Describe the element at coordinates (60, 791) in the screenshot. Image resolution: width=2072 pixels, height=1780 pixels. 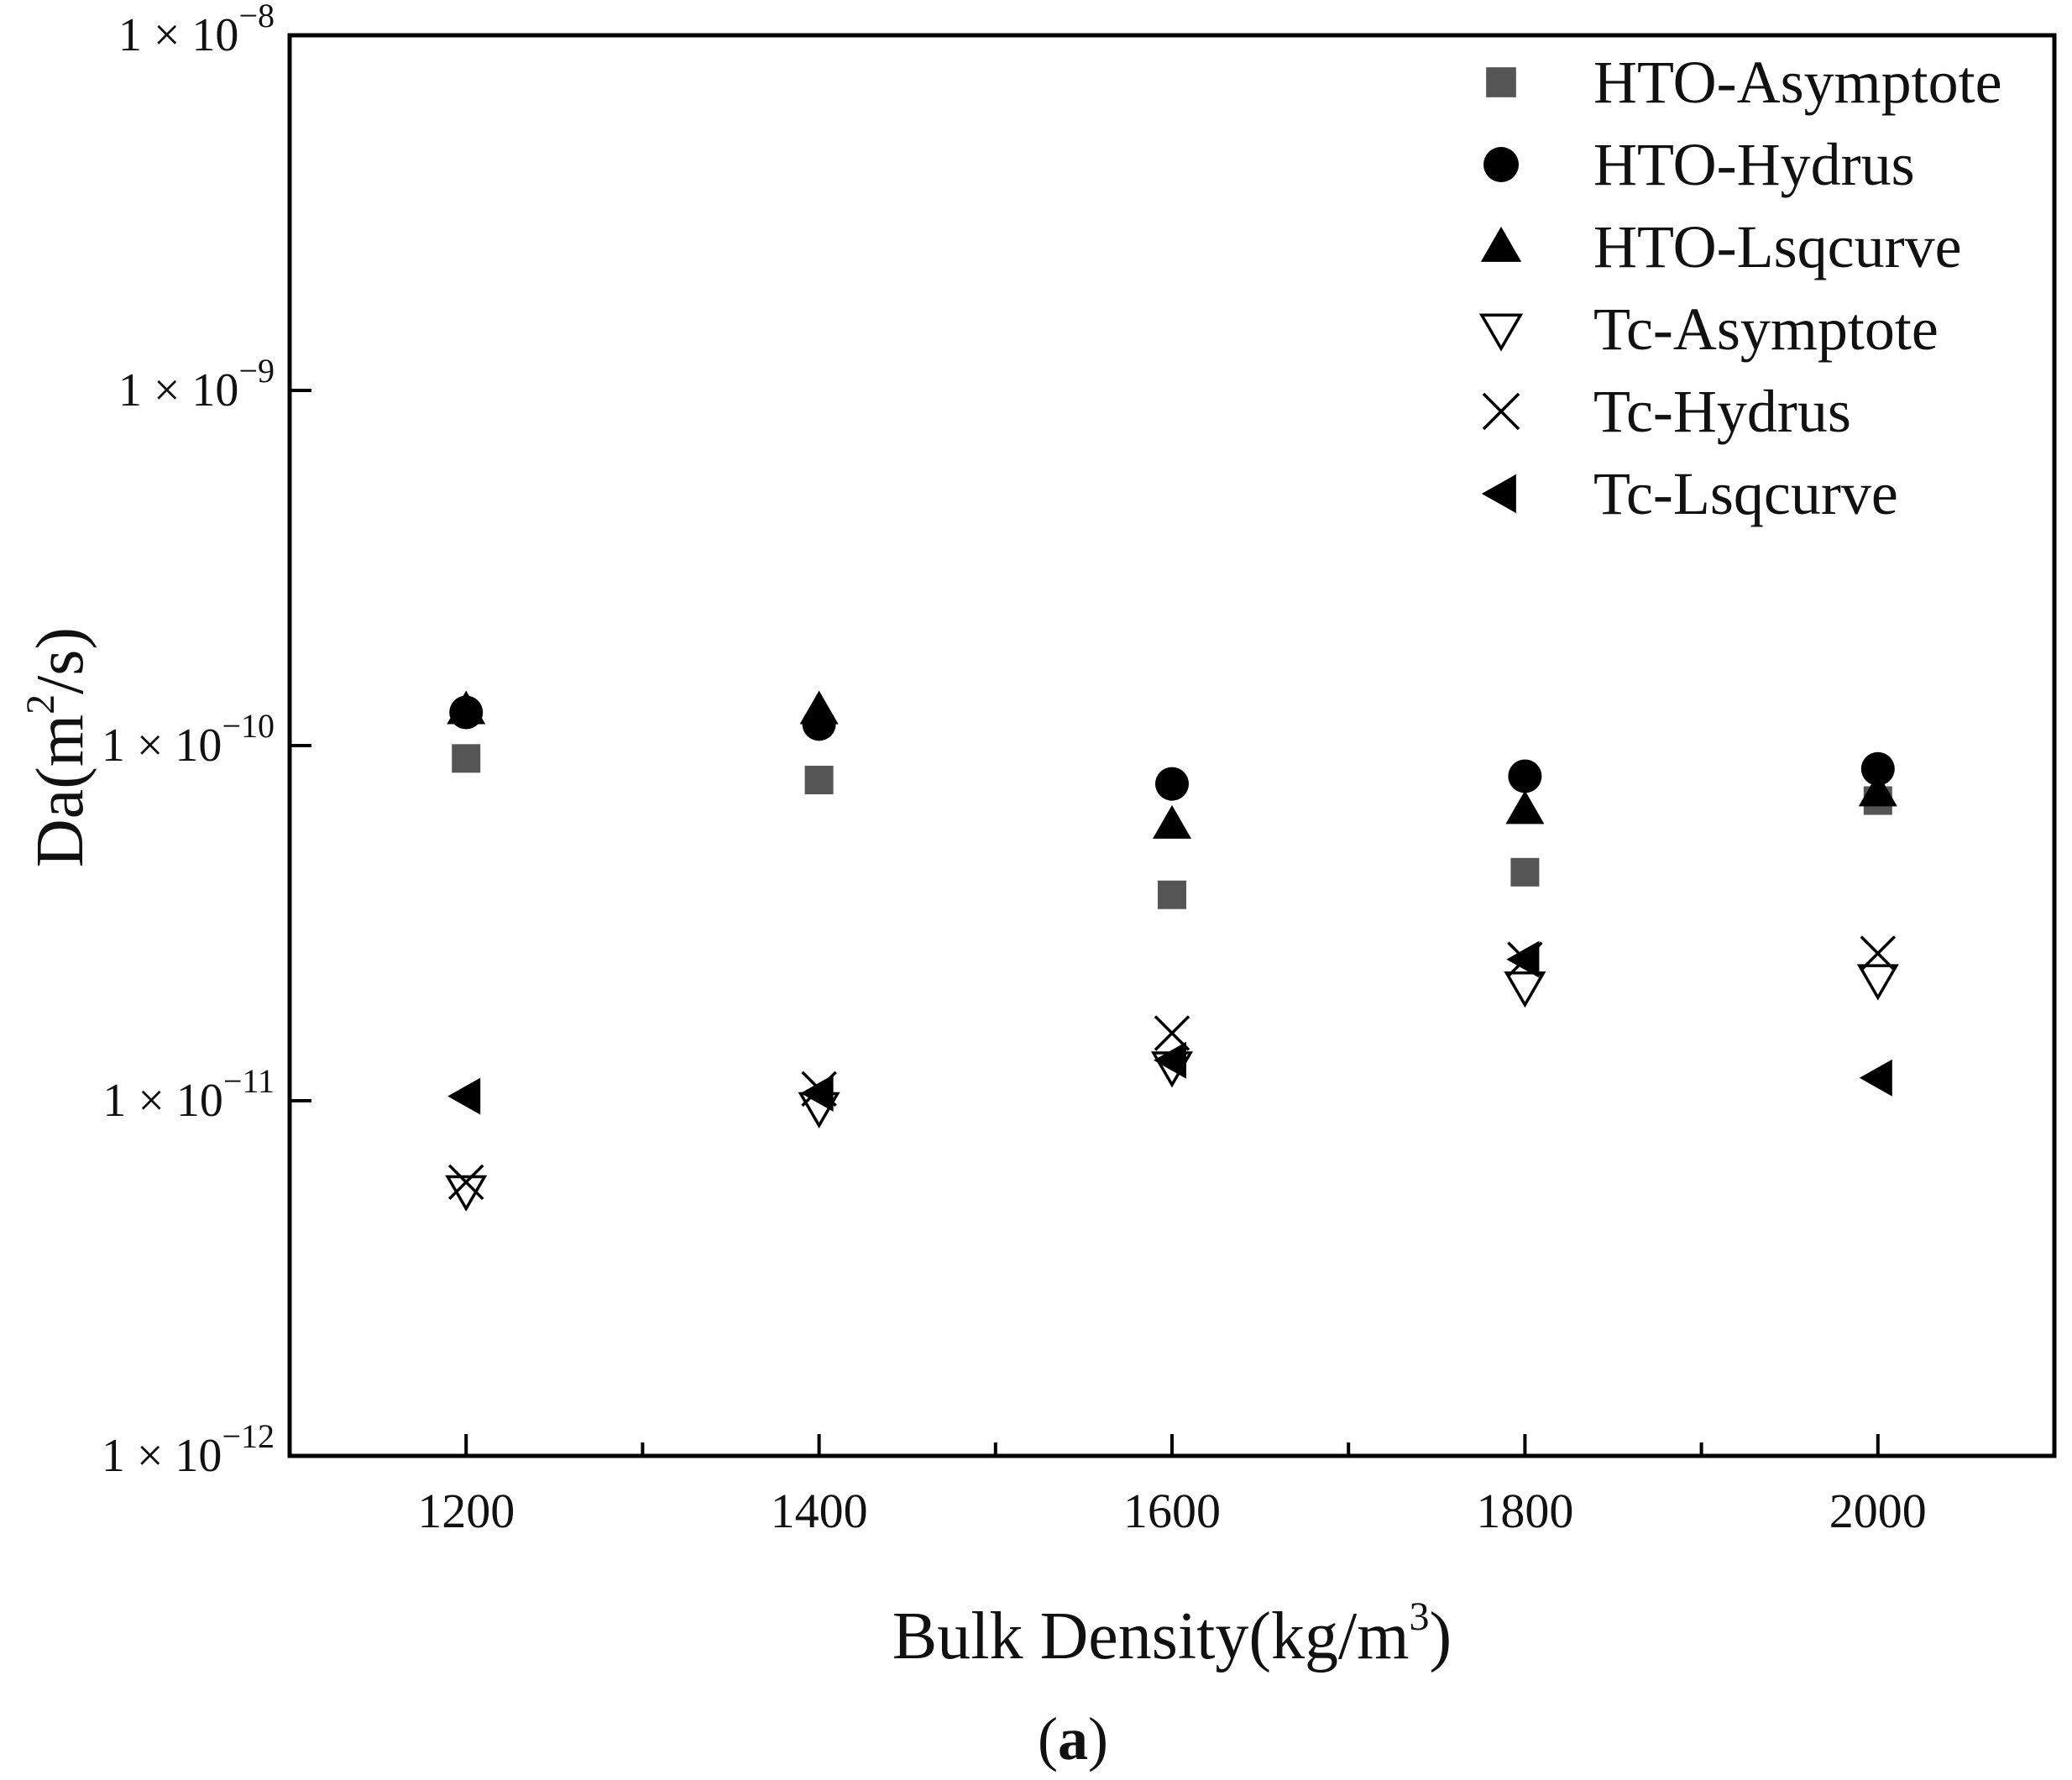
I see `y-axis-title-main: Da(m` at that location.